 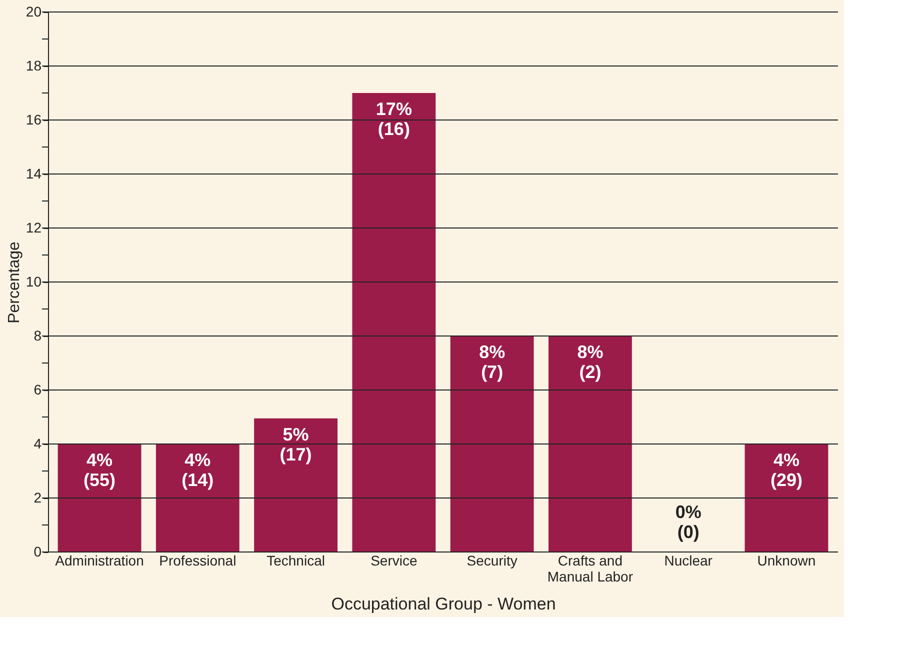 I want to click on data-label: 8% (7), so click(x=492, y=362).